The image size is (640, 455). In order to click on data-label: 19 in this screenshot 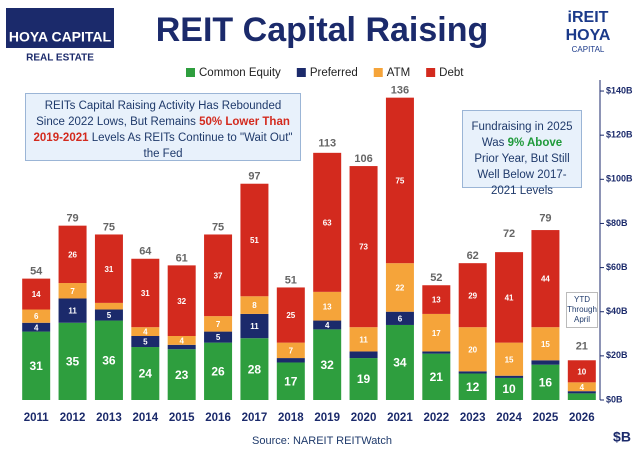, I will do `click(364, 379)`.